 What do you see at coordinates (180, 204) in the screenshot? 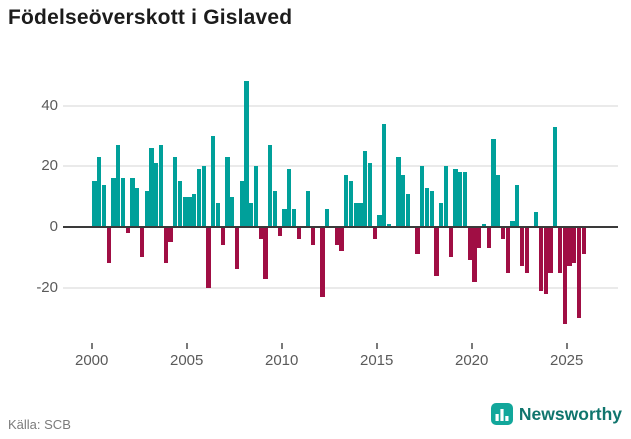
I see `bar-2004-q3` at bounding box center [180, 204].